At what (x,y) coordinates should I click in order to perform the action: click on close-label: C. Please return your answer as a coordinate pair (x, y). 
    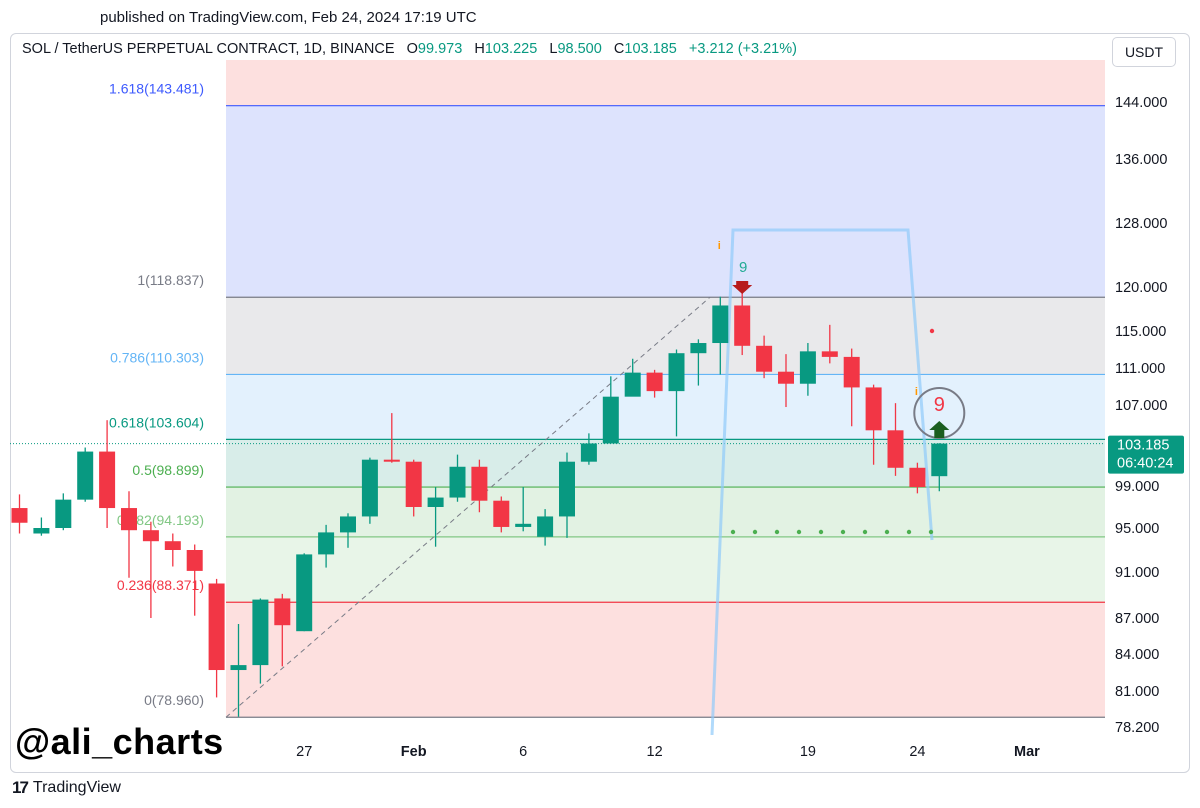
    Looking at the image, I should click on (619, 49).